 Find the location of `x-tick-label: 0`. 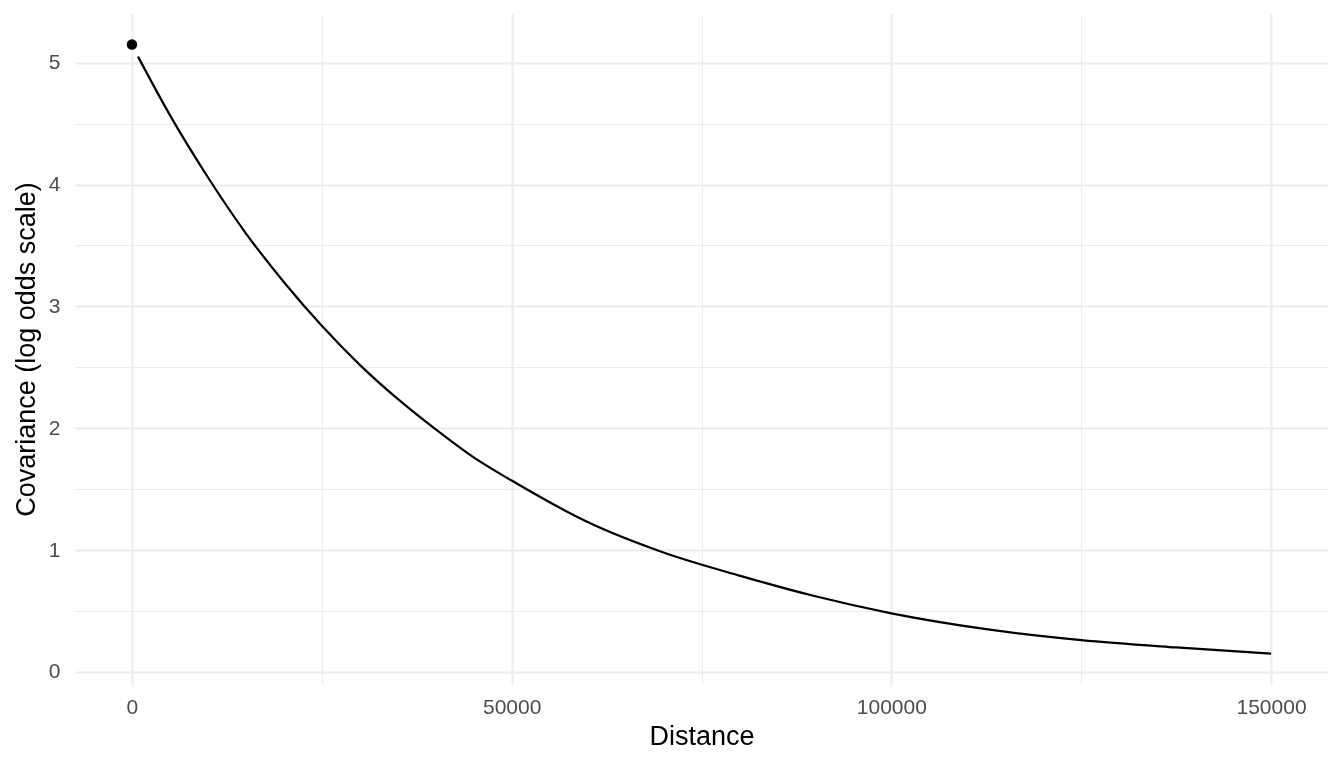

x-tick-label: 0 is located at coordinates (132, 706).